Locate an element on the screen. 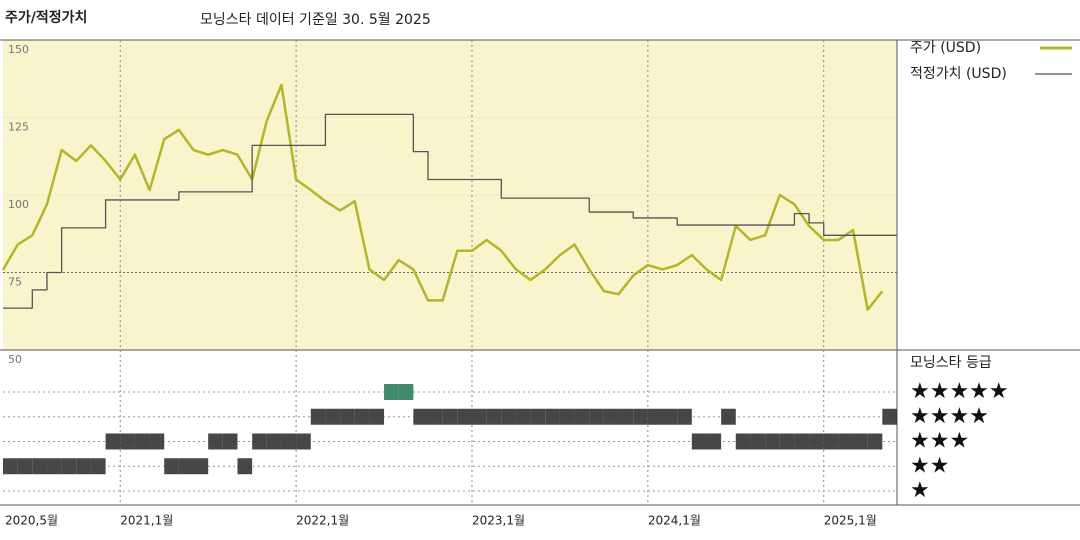 This screenshot has height=540, width=1080. y-tick-label: 150 is located at coordinates (18, 49).